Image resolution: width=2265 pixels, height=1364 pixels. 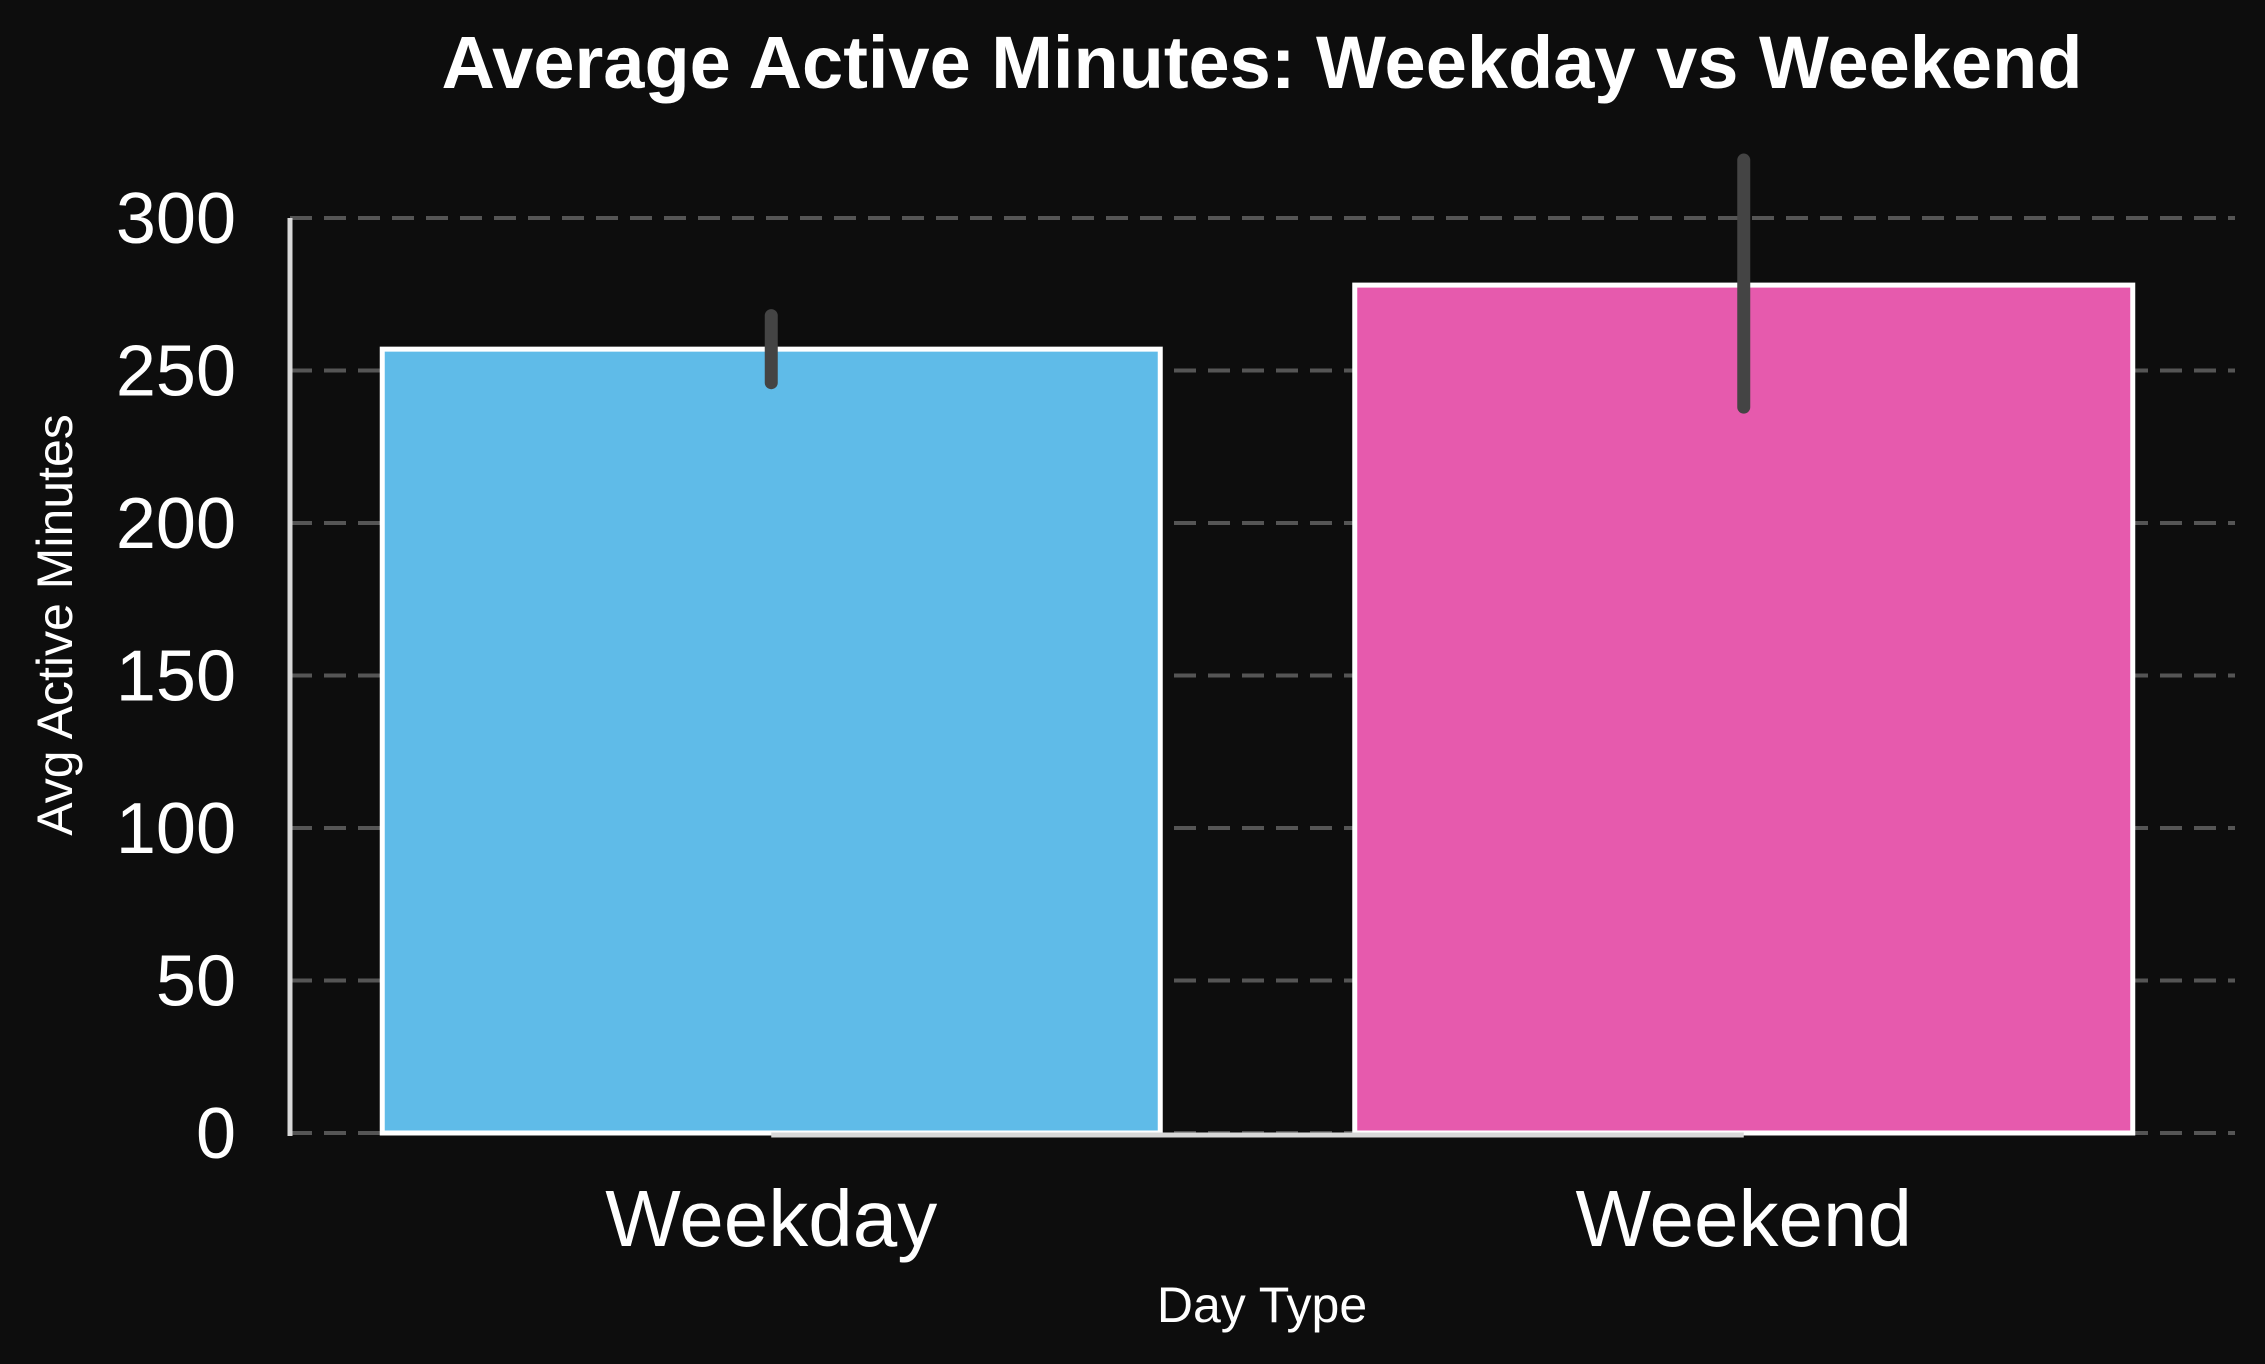 What do you see at coordinates (1258, 1218) in the screenshot?
I see `x-tick-labels: Weekday Weekend` at bounding box center [1258, 1218].